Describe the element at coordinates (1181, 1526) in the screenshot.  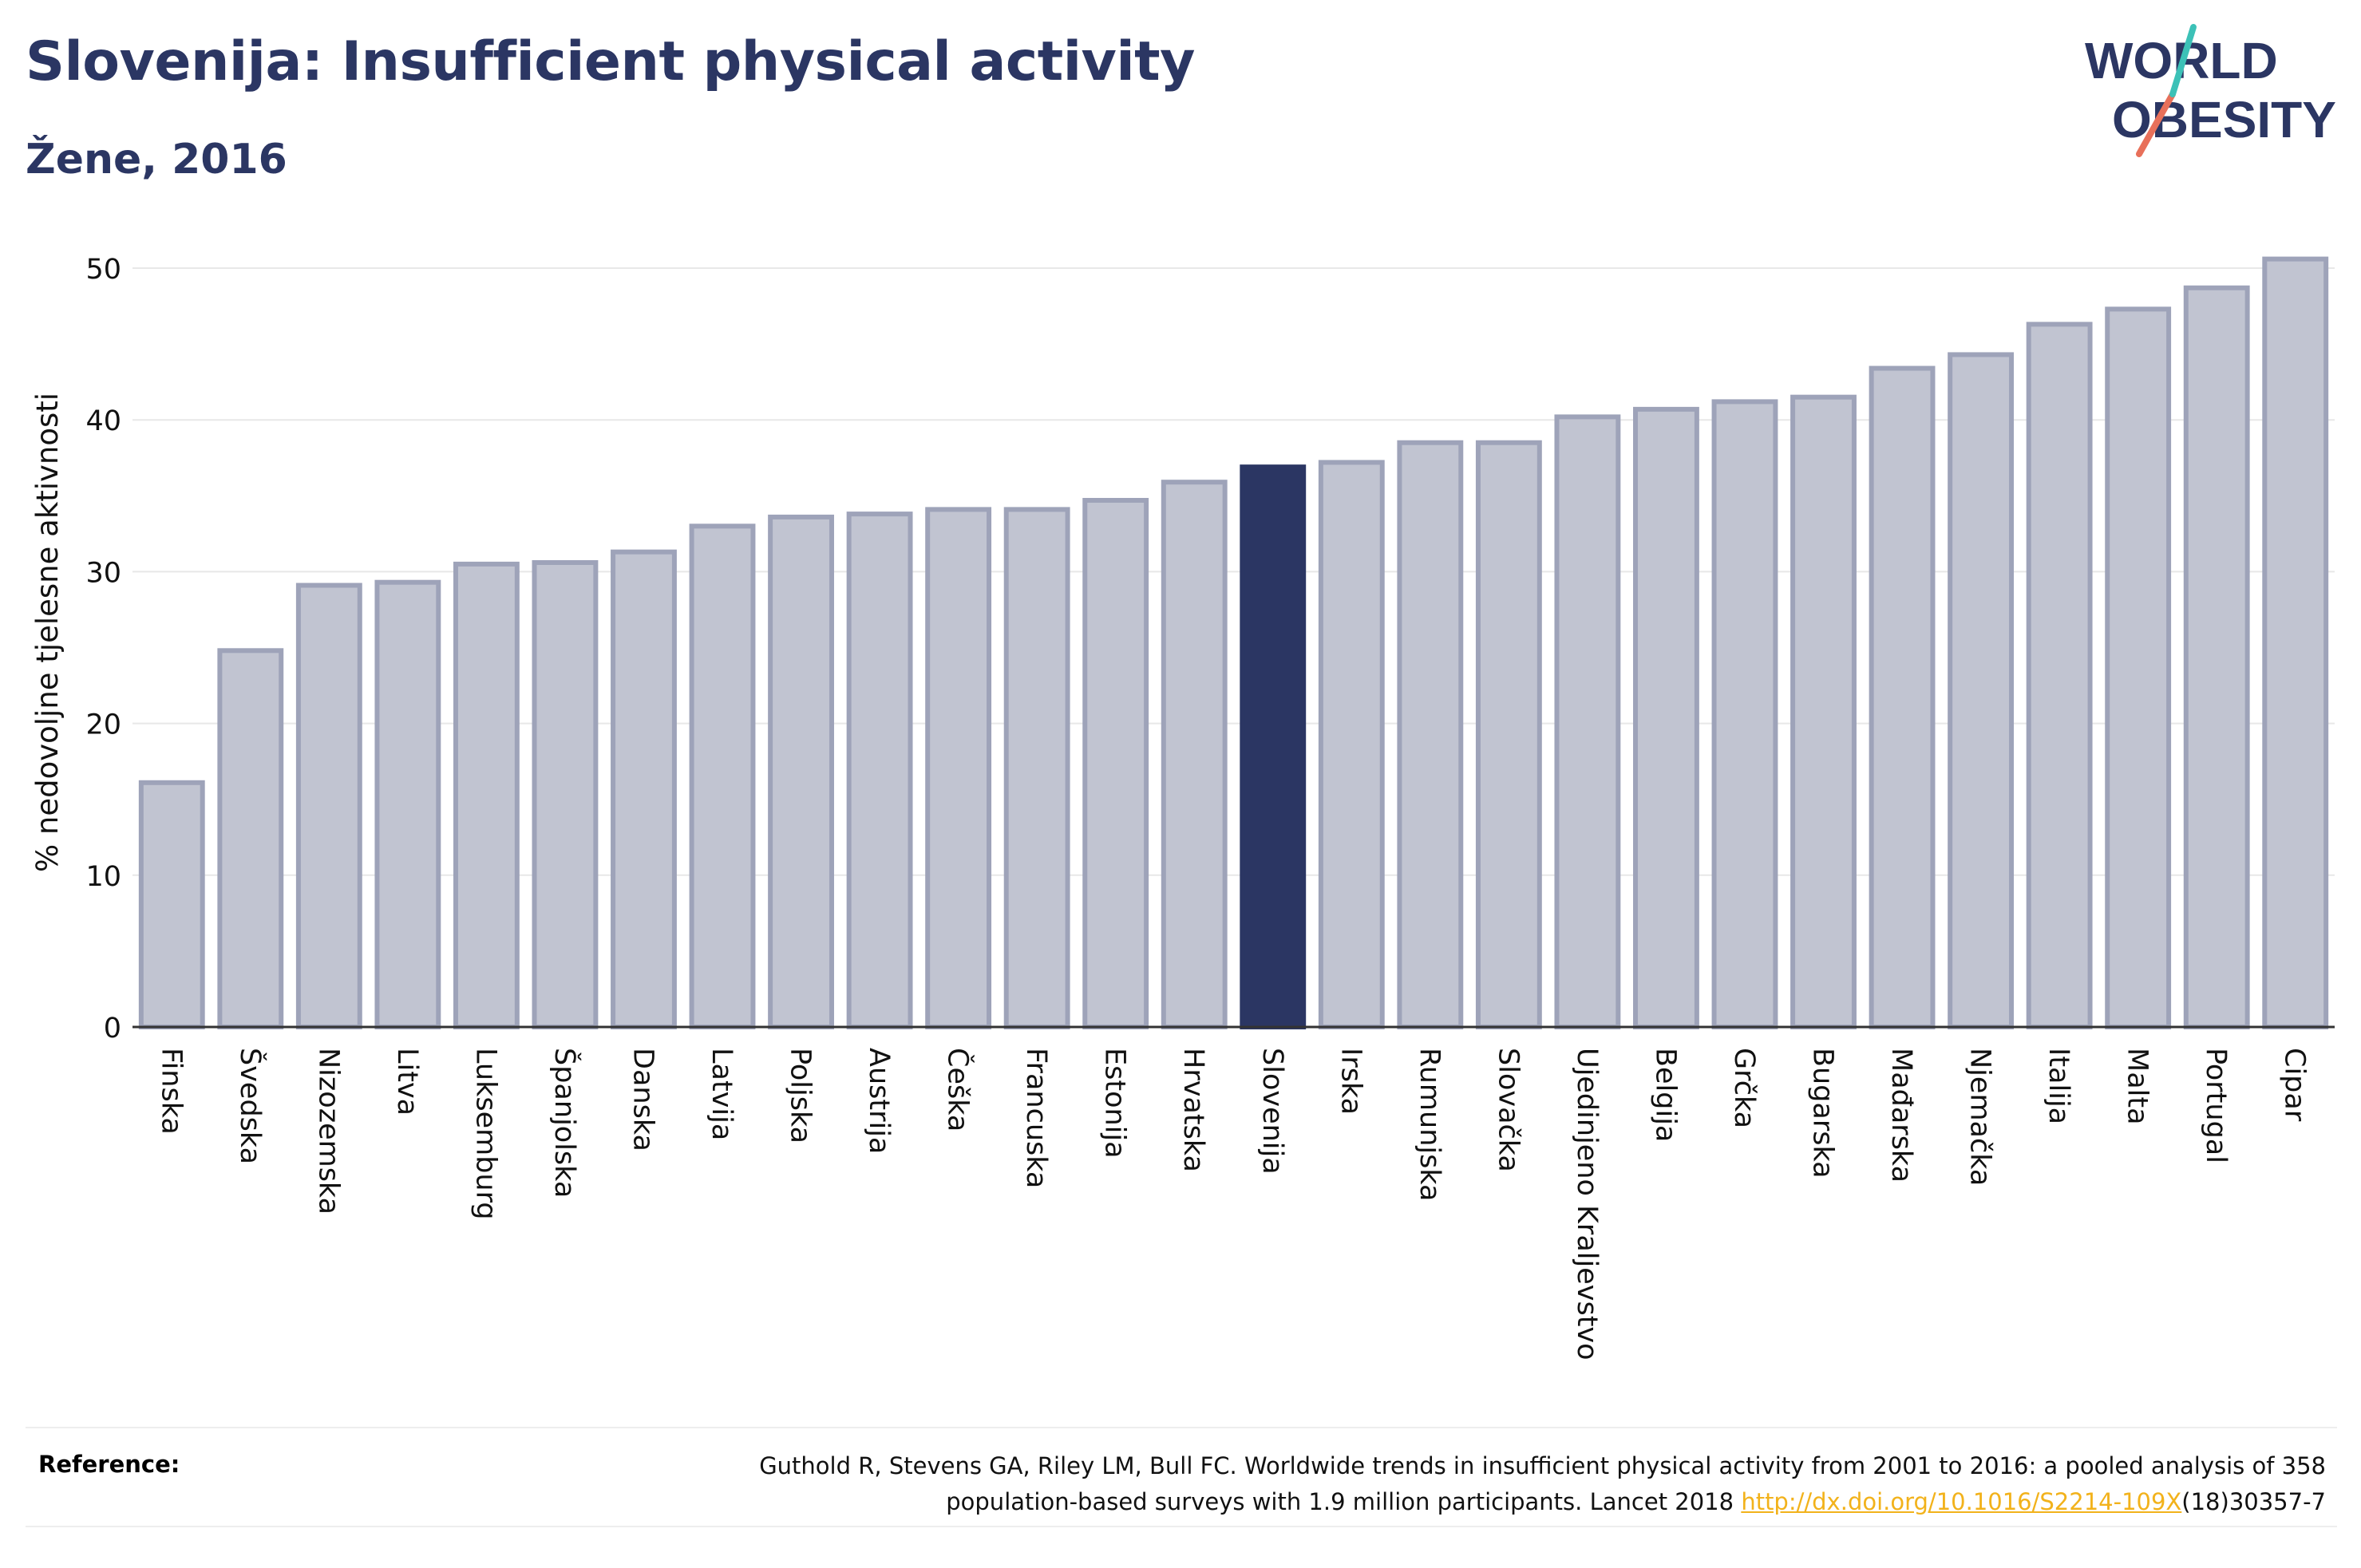
I see `reference-divider-bottom` at that location.